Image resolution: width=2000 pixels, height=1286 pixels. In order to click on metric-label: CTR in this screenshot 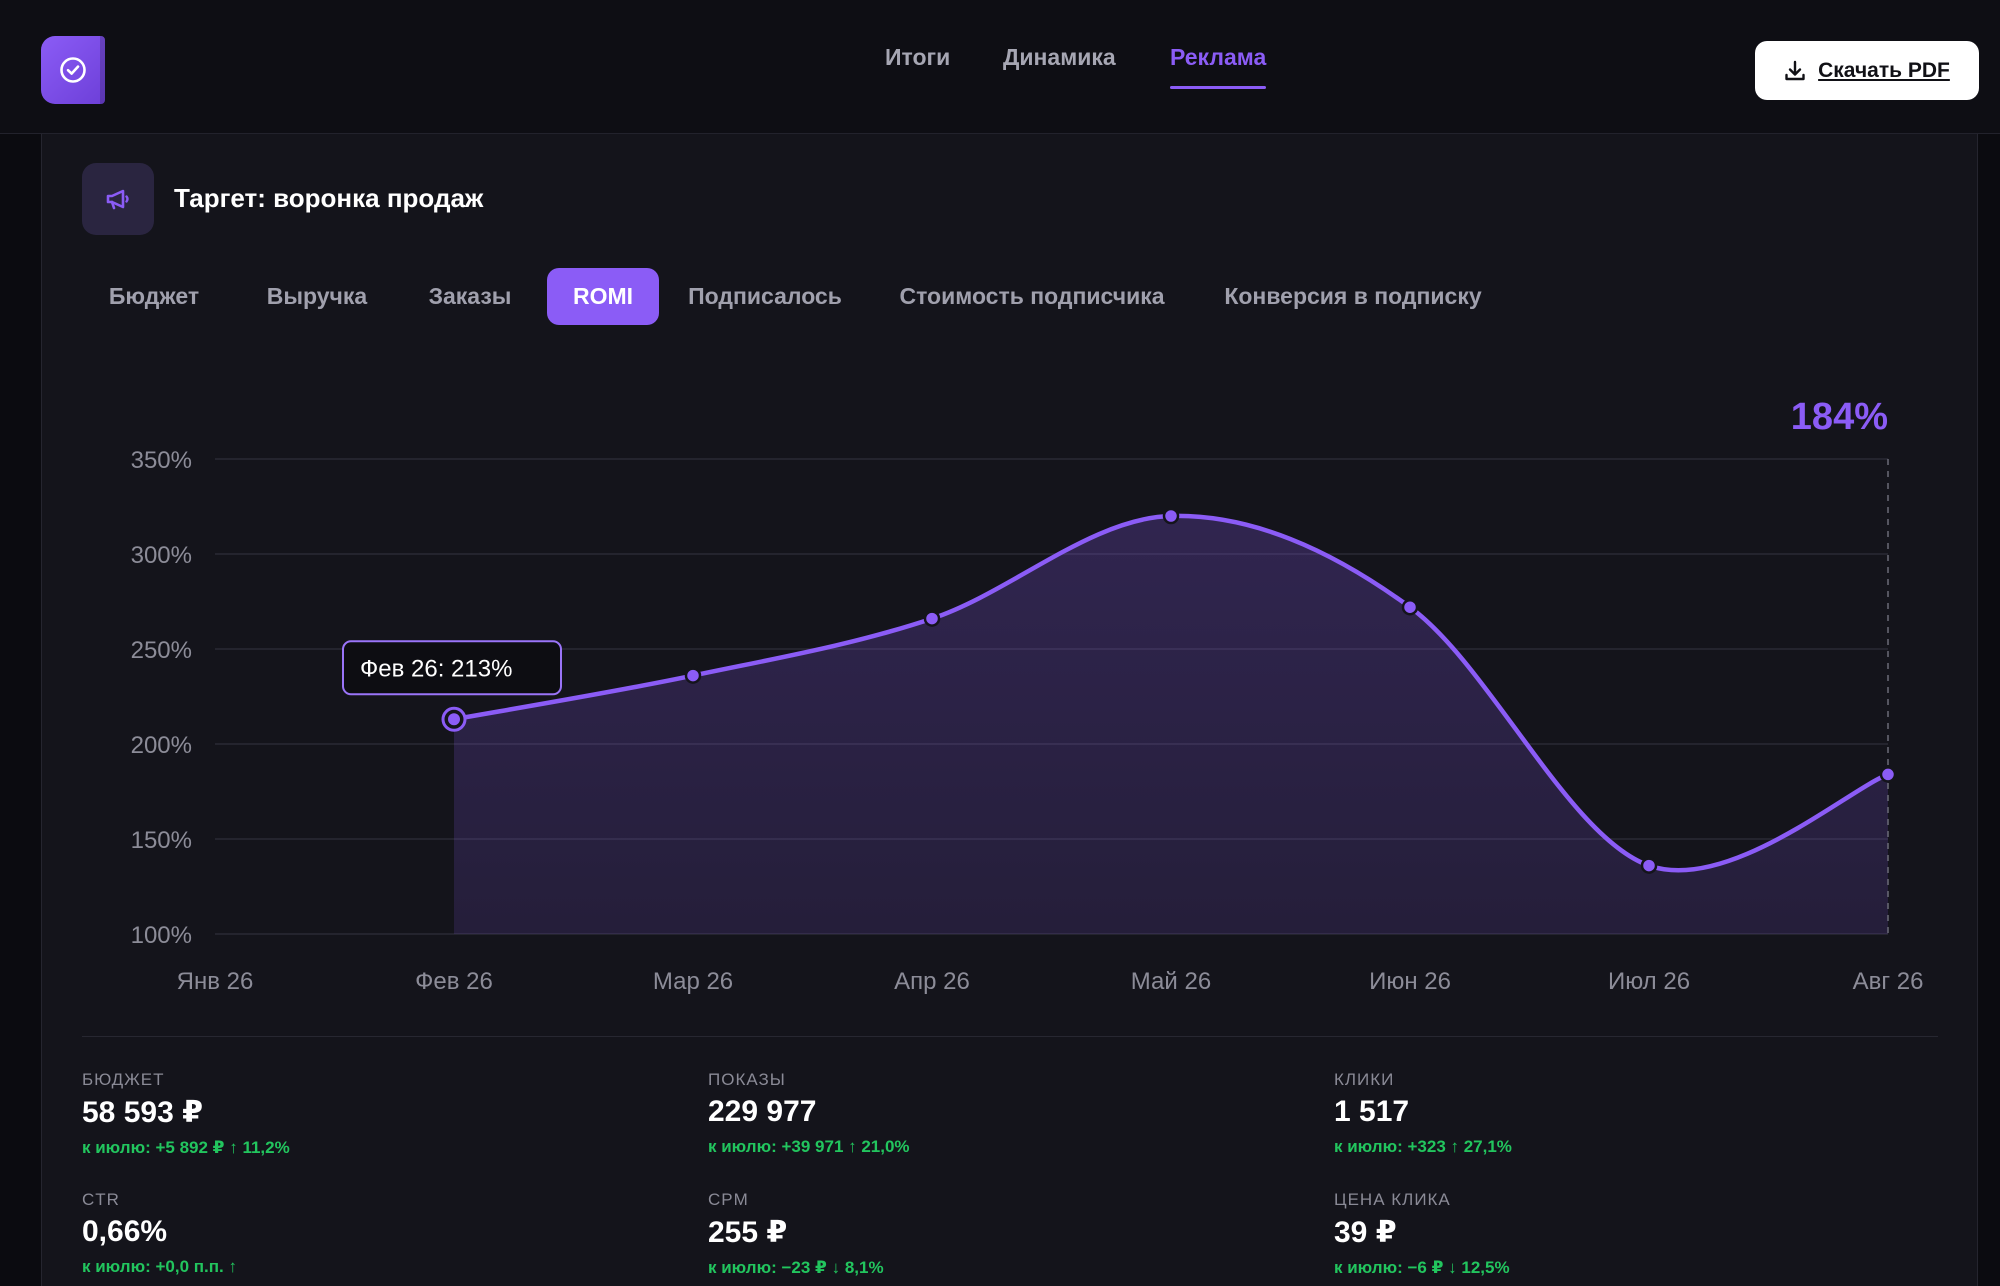, I will do `click(101, 1199)`.